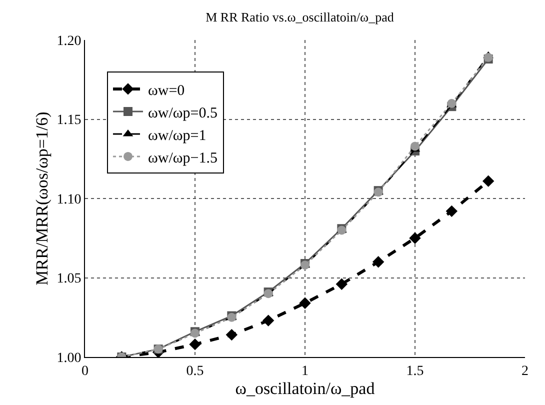  Describe the element at coordinates (85, 371) in the screenshot. I see `x-tick-label: 0` at that location.